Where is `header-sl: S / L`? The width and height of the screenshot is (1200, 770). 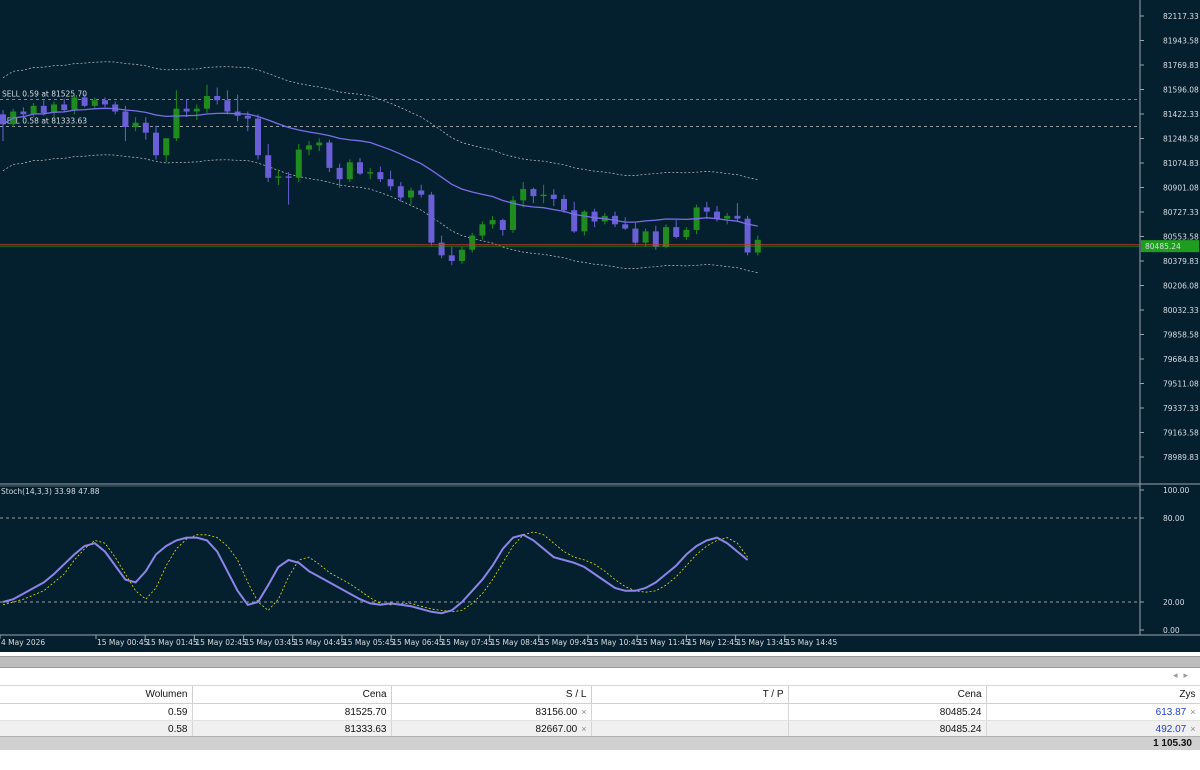
header-sl: S / L is located at coordinates (491, 695).